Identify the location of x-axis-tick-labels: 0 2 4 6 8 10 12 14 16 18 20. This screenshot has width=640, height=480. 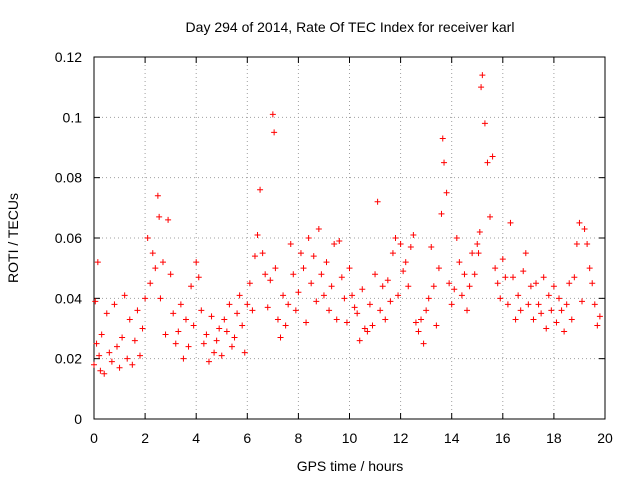
(351, 438).